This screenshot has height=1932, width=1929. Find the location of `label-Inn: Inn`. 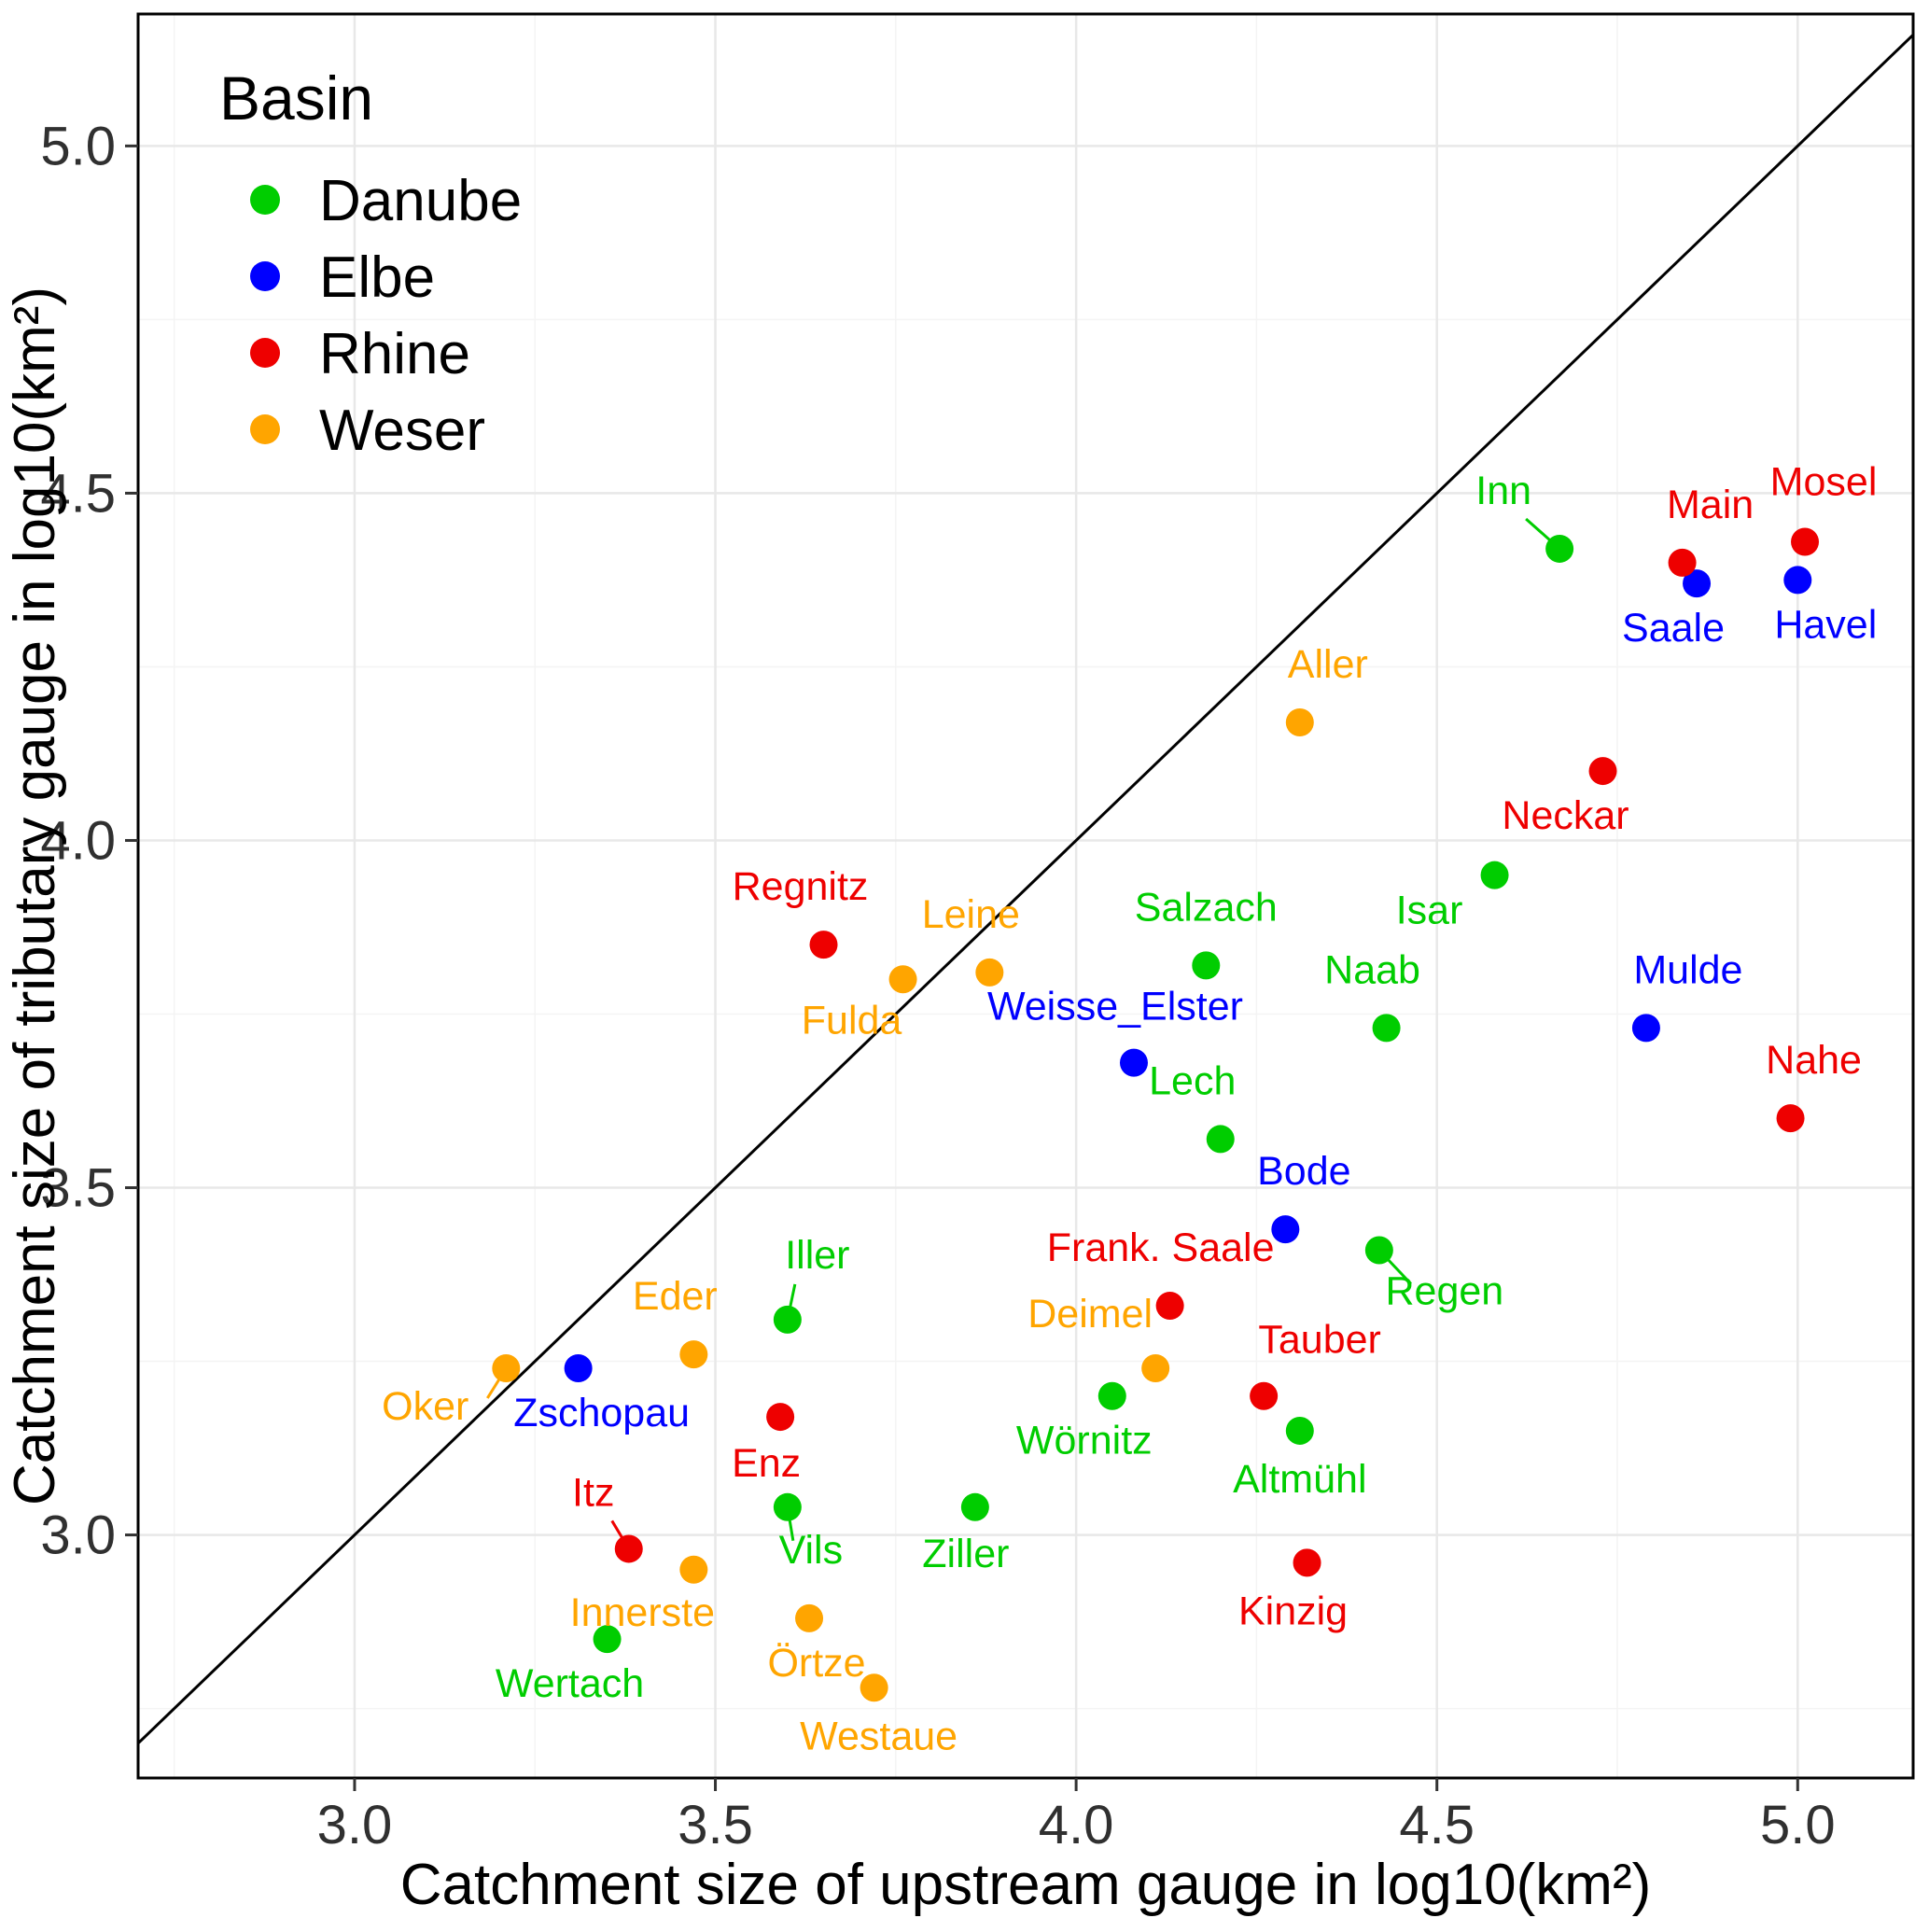

label-Inn: Inn is located at coordinates (1503, 491).